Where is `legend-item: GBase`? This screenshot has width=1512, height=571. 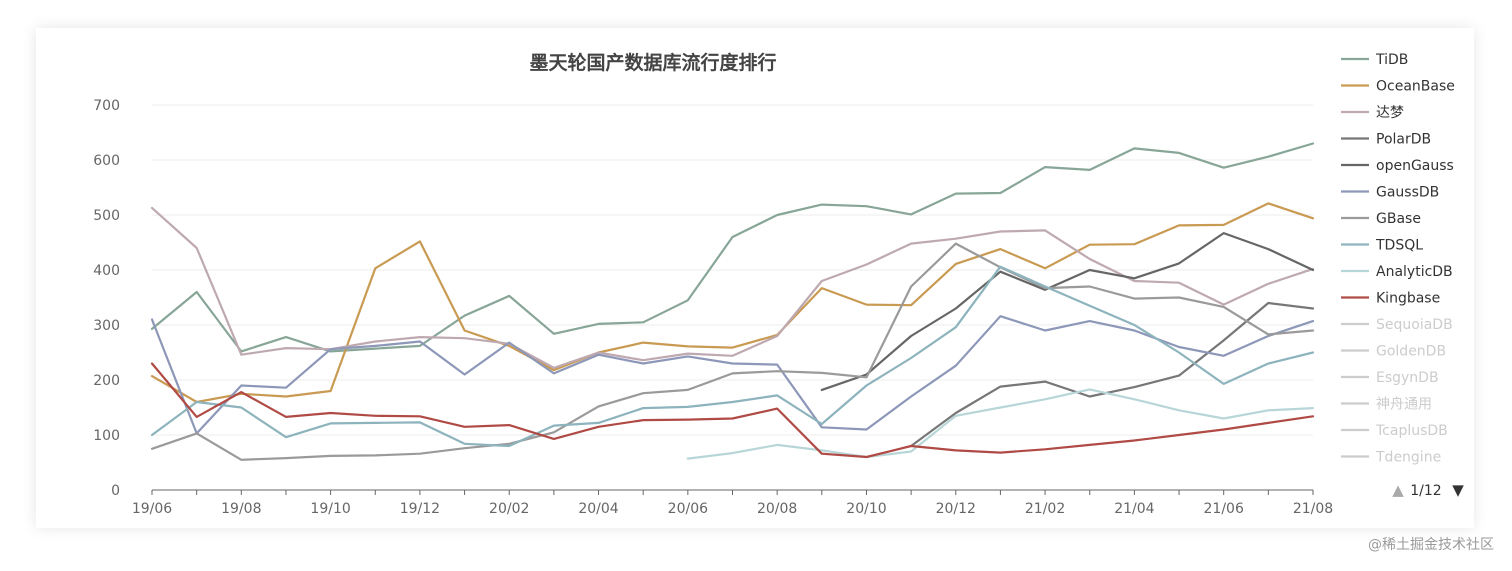
legend-item: GBase is located at coordinates (1381, 219).